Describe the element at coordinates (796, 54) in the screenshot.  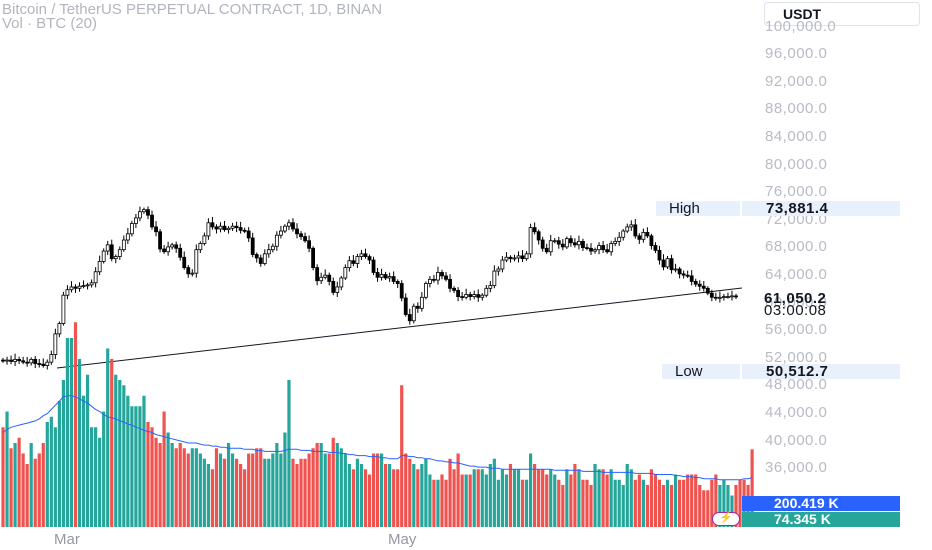
I see `price-tick: 96,000.0` at that location.